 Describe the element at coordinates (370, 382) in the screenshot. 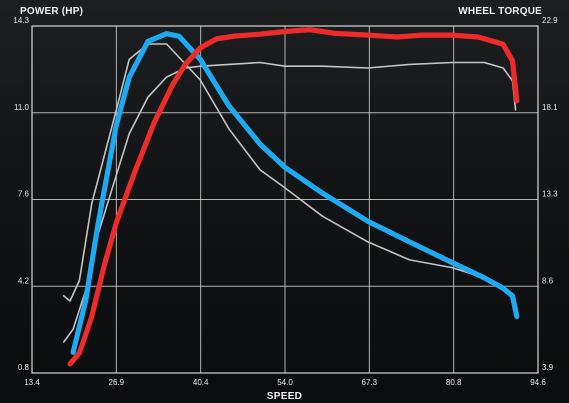

I see `x-tick-label: 67.3` at that location.